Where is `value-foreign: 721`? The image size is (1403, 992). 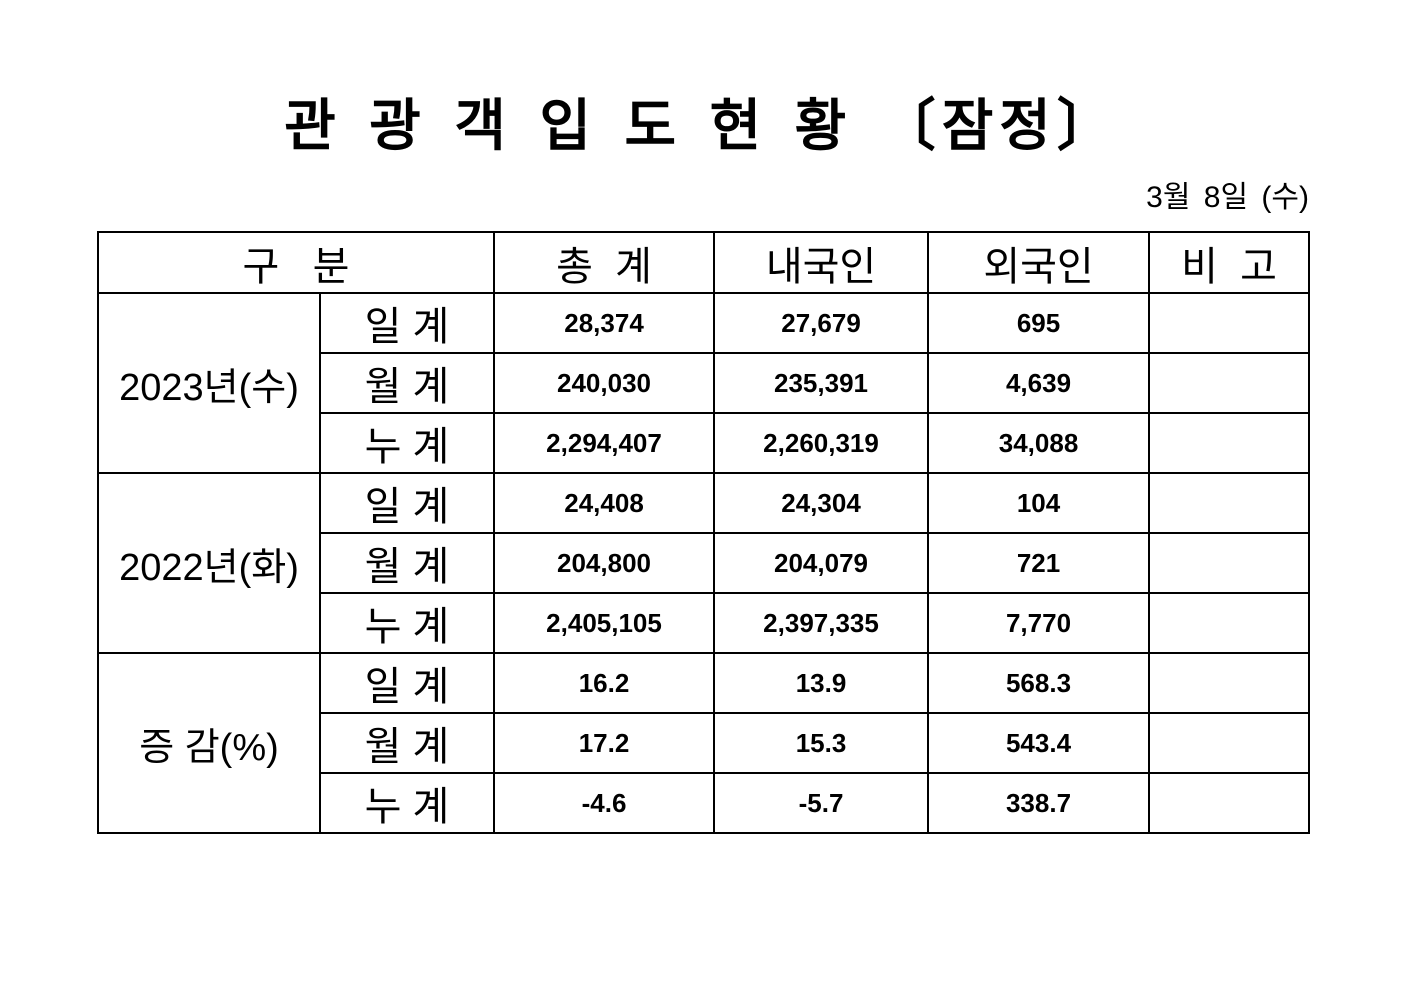
value-foreign: 721 is located at coordinates (1039, 563).